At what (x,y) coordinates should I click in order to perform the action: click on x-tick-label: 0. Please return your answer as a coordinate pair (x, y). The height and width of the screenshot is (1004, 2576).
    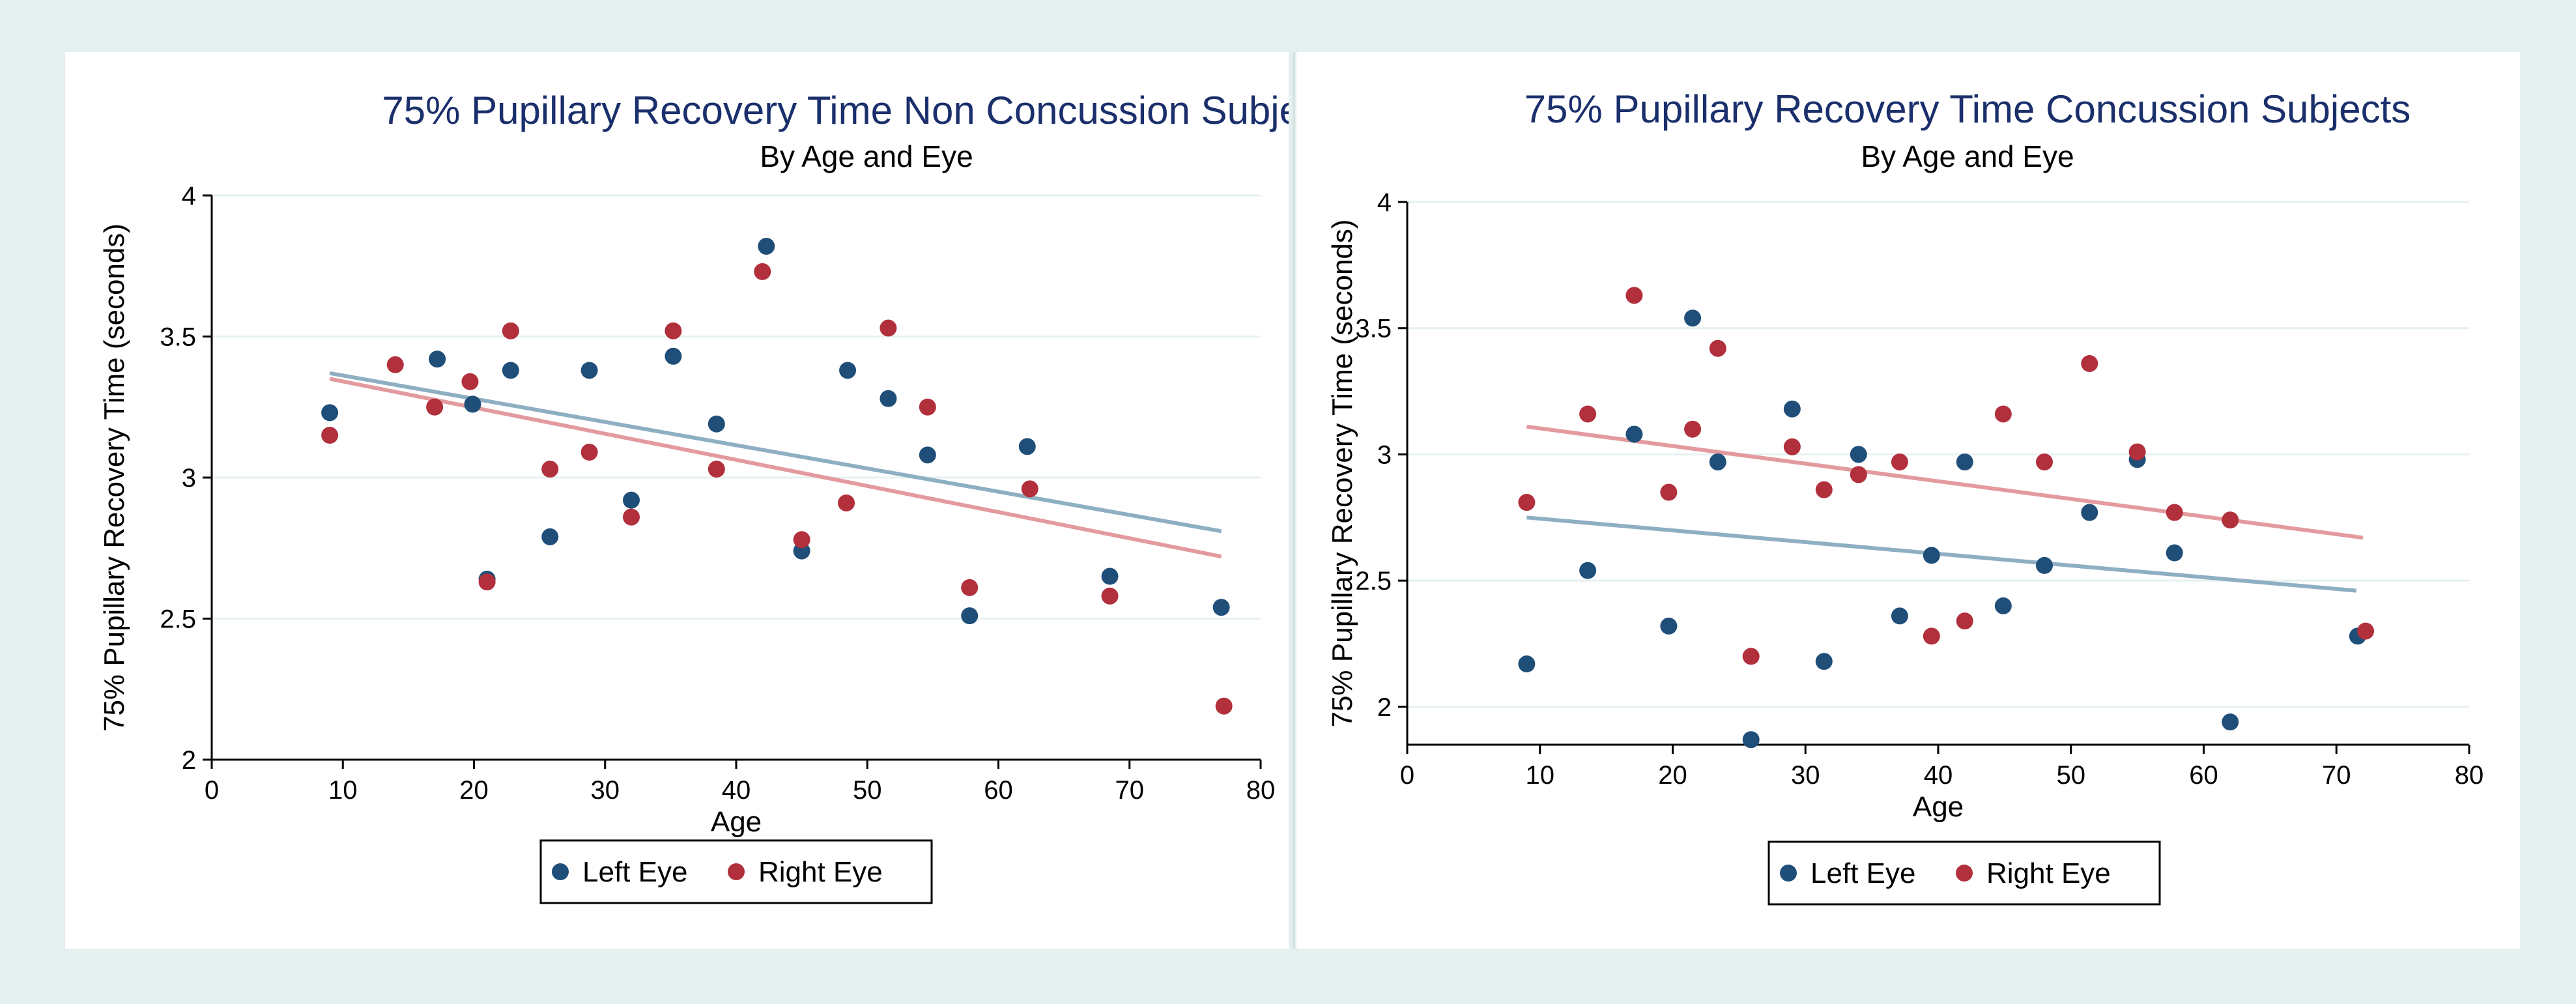
    Looking at the image, I should click on (212, 790).